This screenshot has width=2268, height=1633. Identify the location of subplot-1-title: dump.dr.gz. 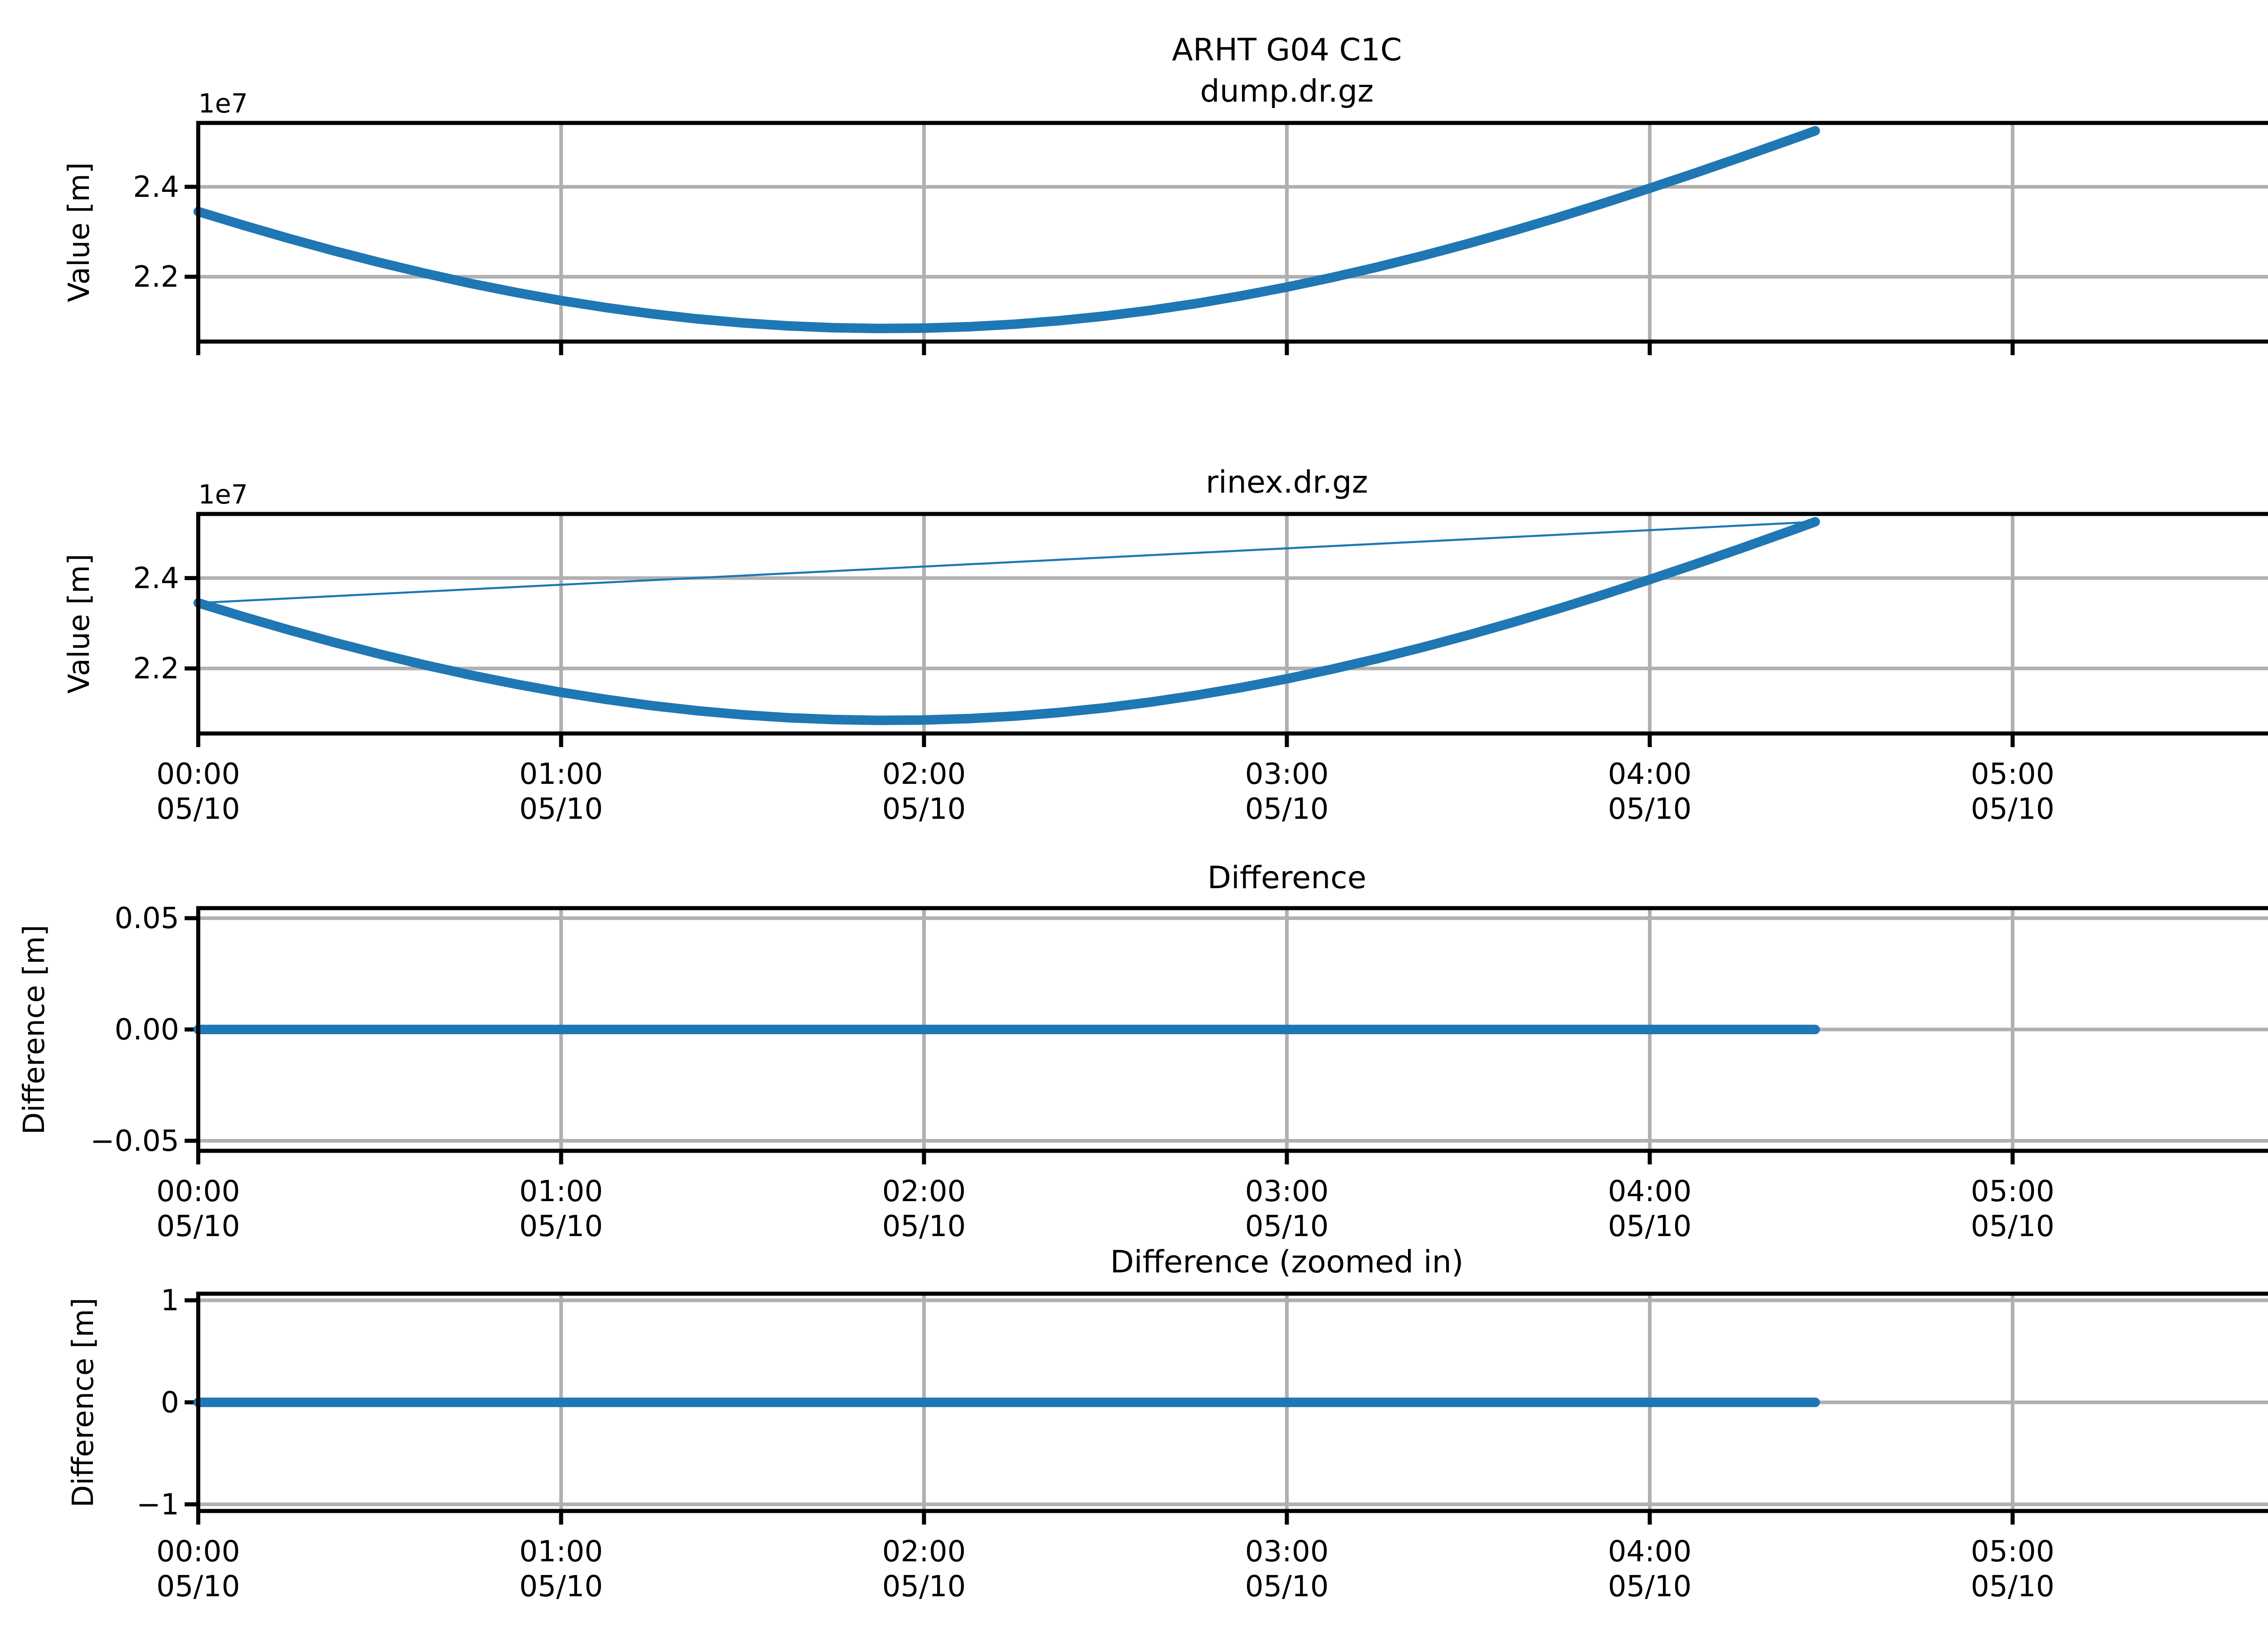
(1287, 91).